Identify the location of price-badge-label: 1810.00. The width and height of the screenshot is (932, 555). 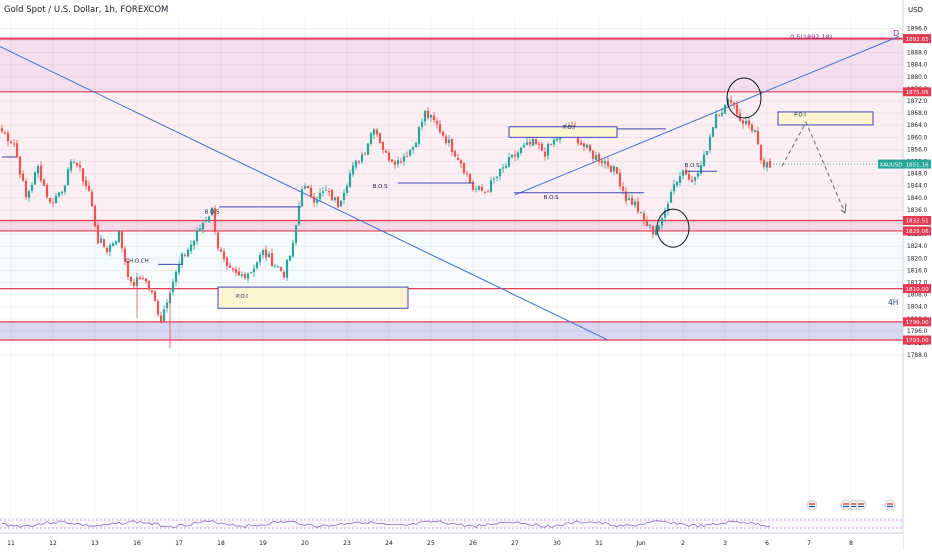
(918, 290).